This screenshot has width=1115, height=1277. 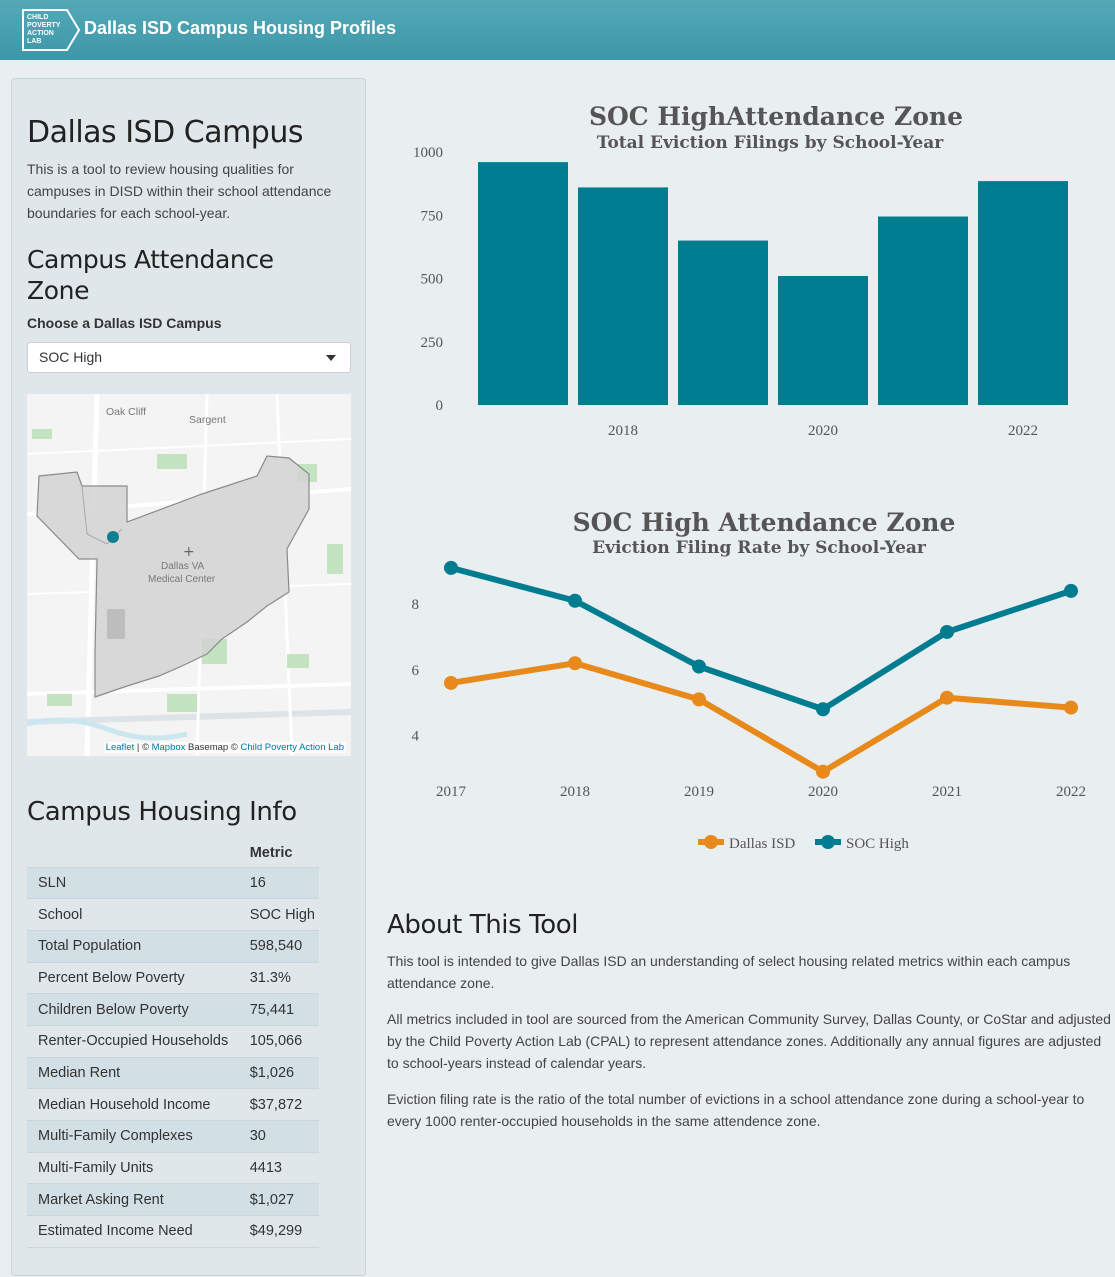 I want to click on metric-label: Multi-Family Complexes, so click(x=133, y=1136).